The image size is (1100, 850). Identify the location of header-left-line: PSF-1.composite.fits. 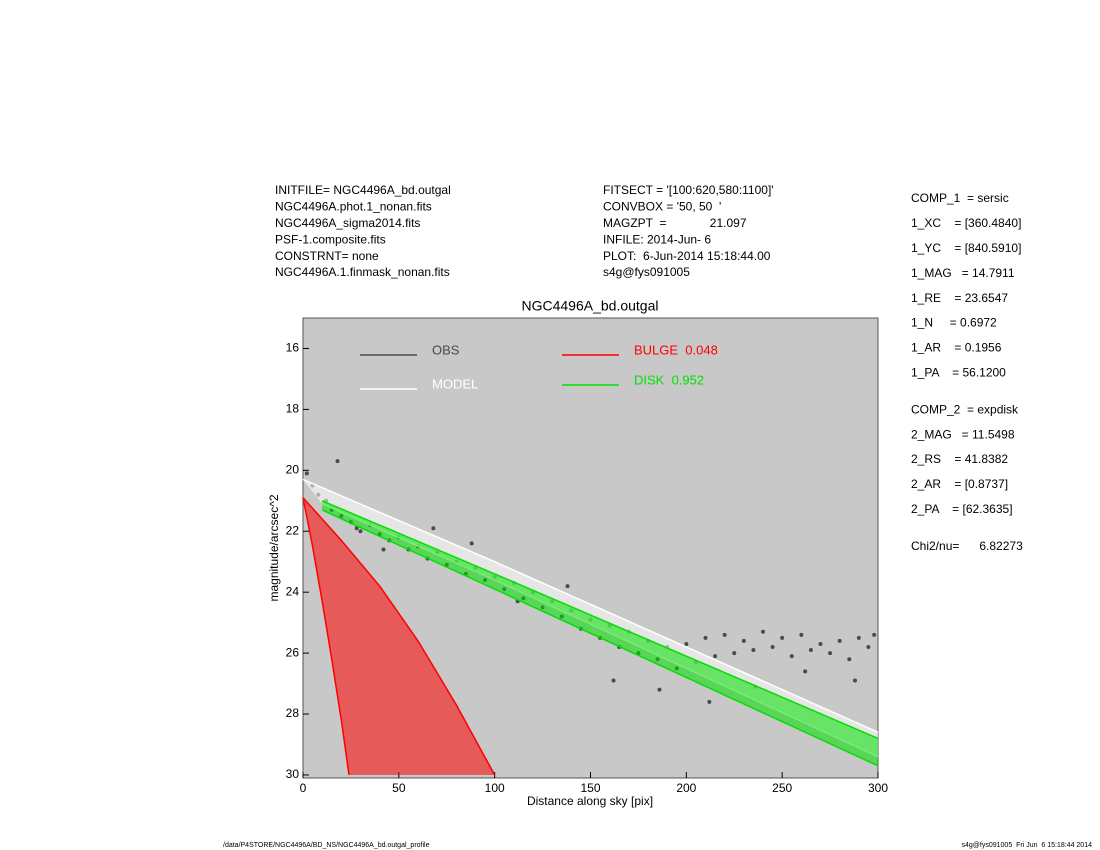
(330, 239).